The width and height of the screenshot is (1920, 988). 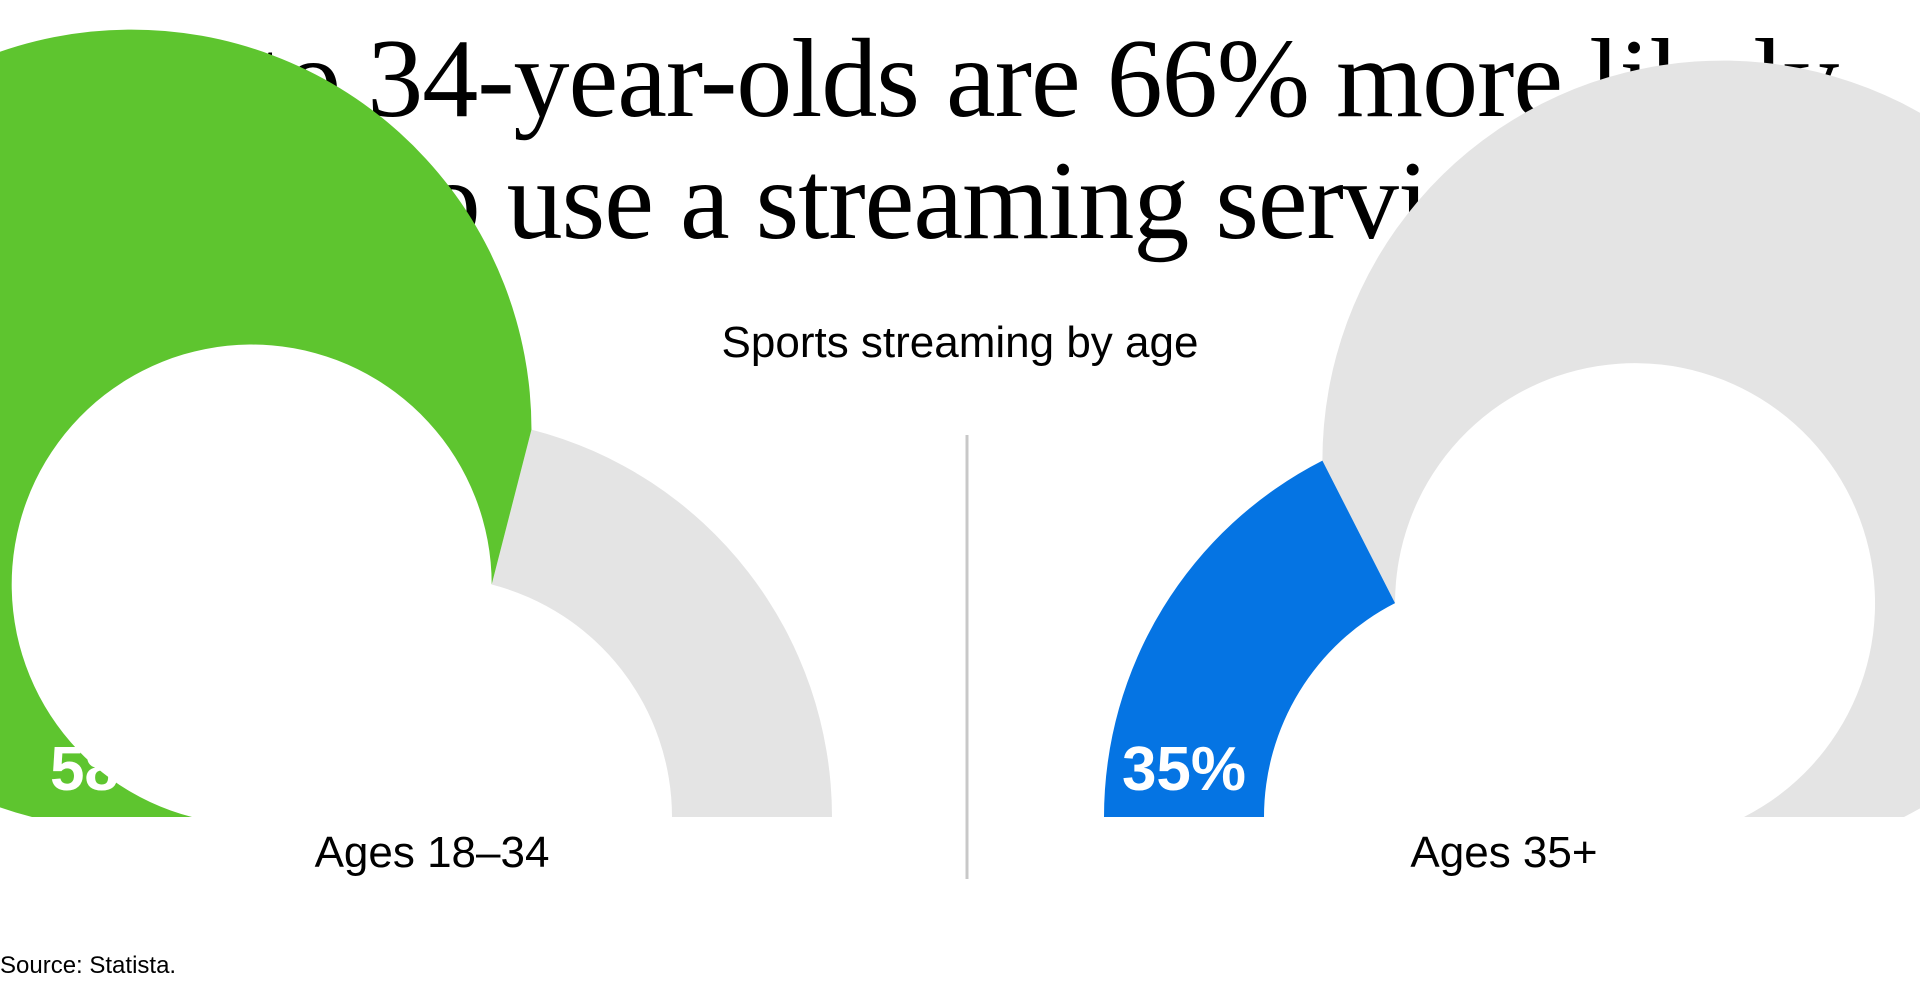 What do you see at coordinates (88, 965) in the screenshot?
I see `source-note: Source: Statista.` at bounding box center [88, 965].